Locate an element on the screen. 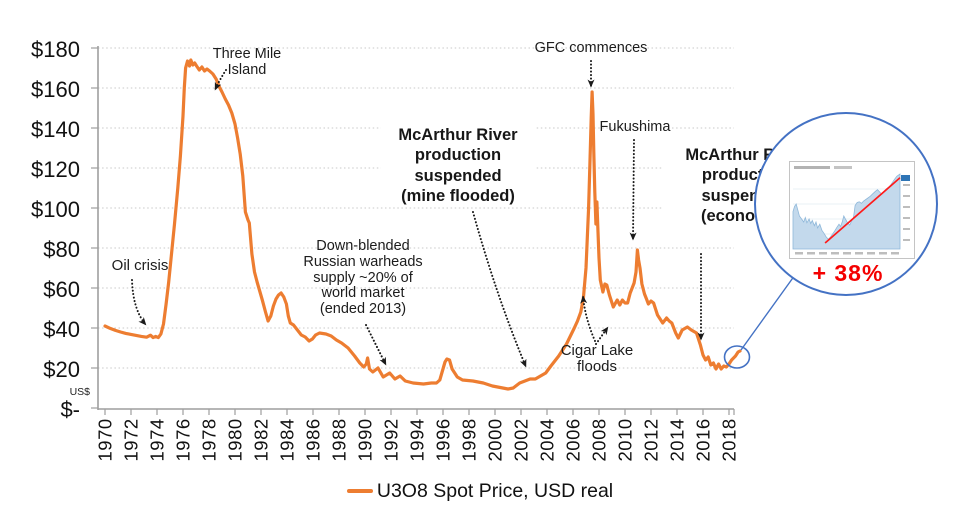  legend-label: U3O8 Spot Price, USD real is located at coordinates (495, 490).